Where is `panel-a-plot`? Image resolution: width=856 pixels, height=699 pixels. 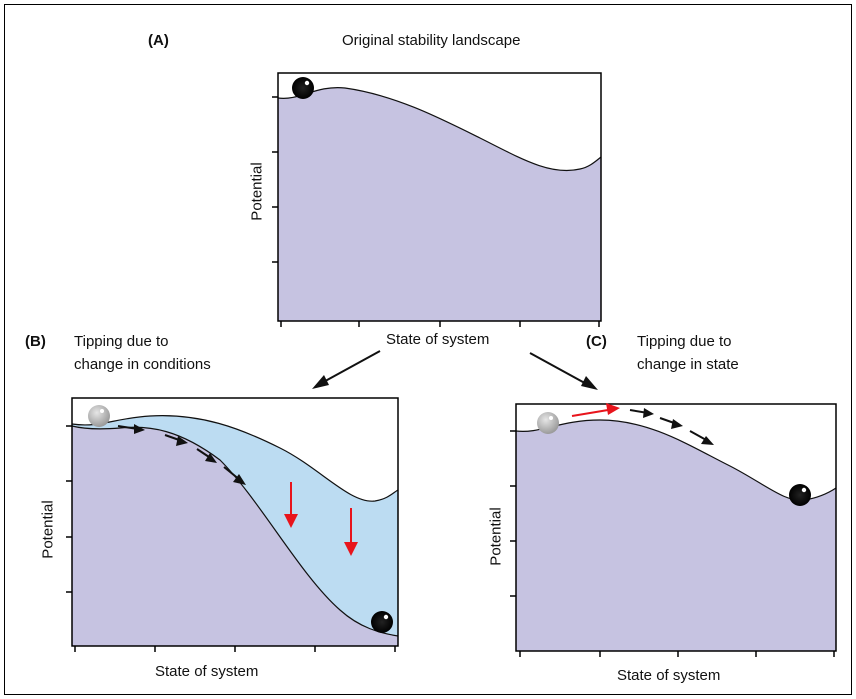 panel-a-plot is located at coordinates (437, 199).